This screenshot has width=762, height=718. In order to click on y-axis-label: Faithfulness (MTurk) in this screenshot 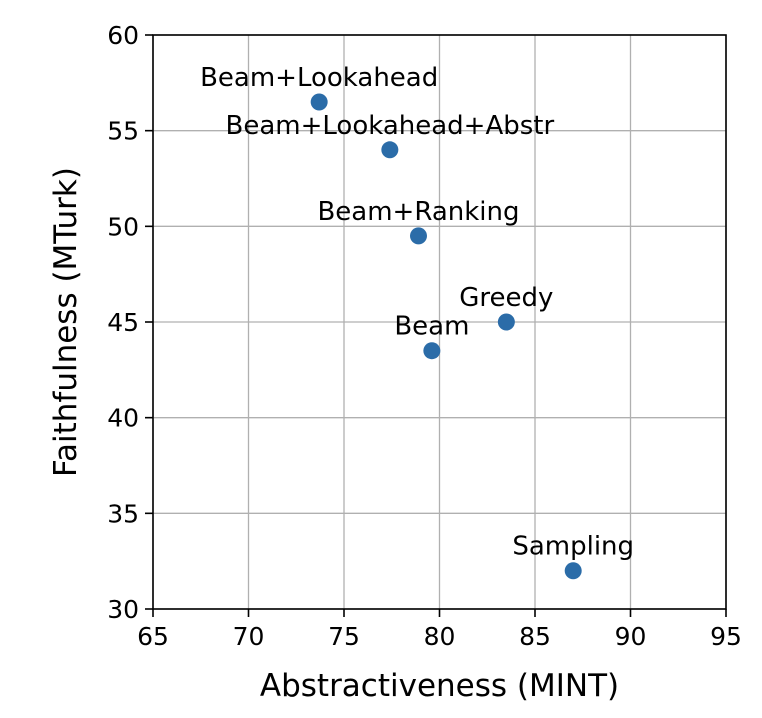, I will do `click(66, 322)`.